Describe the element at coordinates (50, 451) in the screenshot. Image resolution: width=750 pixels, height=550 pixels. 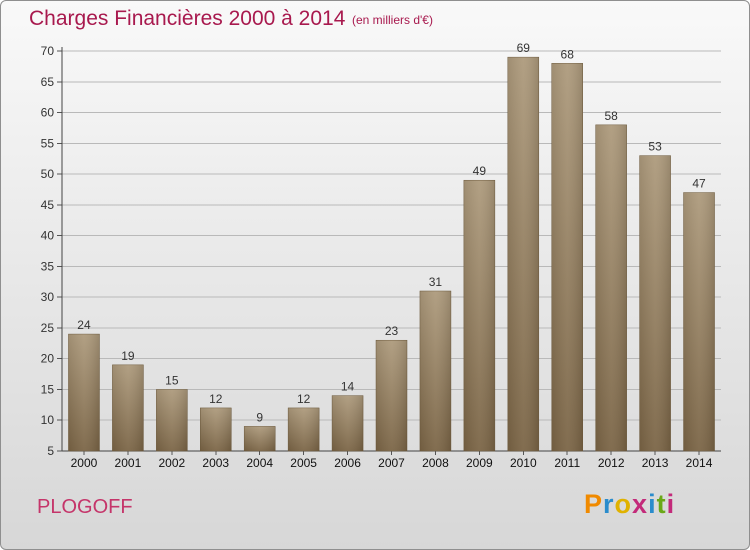
I see `y-tick-label: 5` at that location.